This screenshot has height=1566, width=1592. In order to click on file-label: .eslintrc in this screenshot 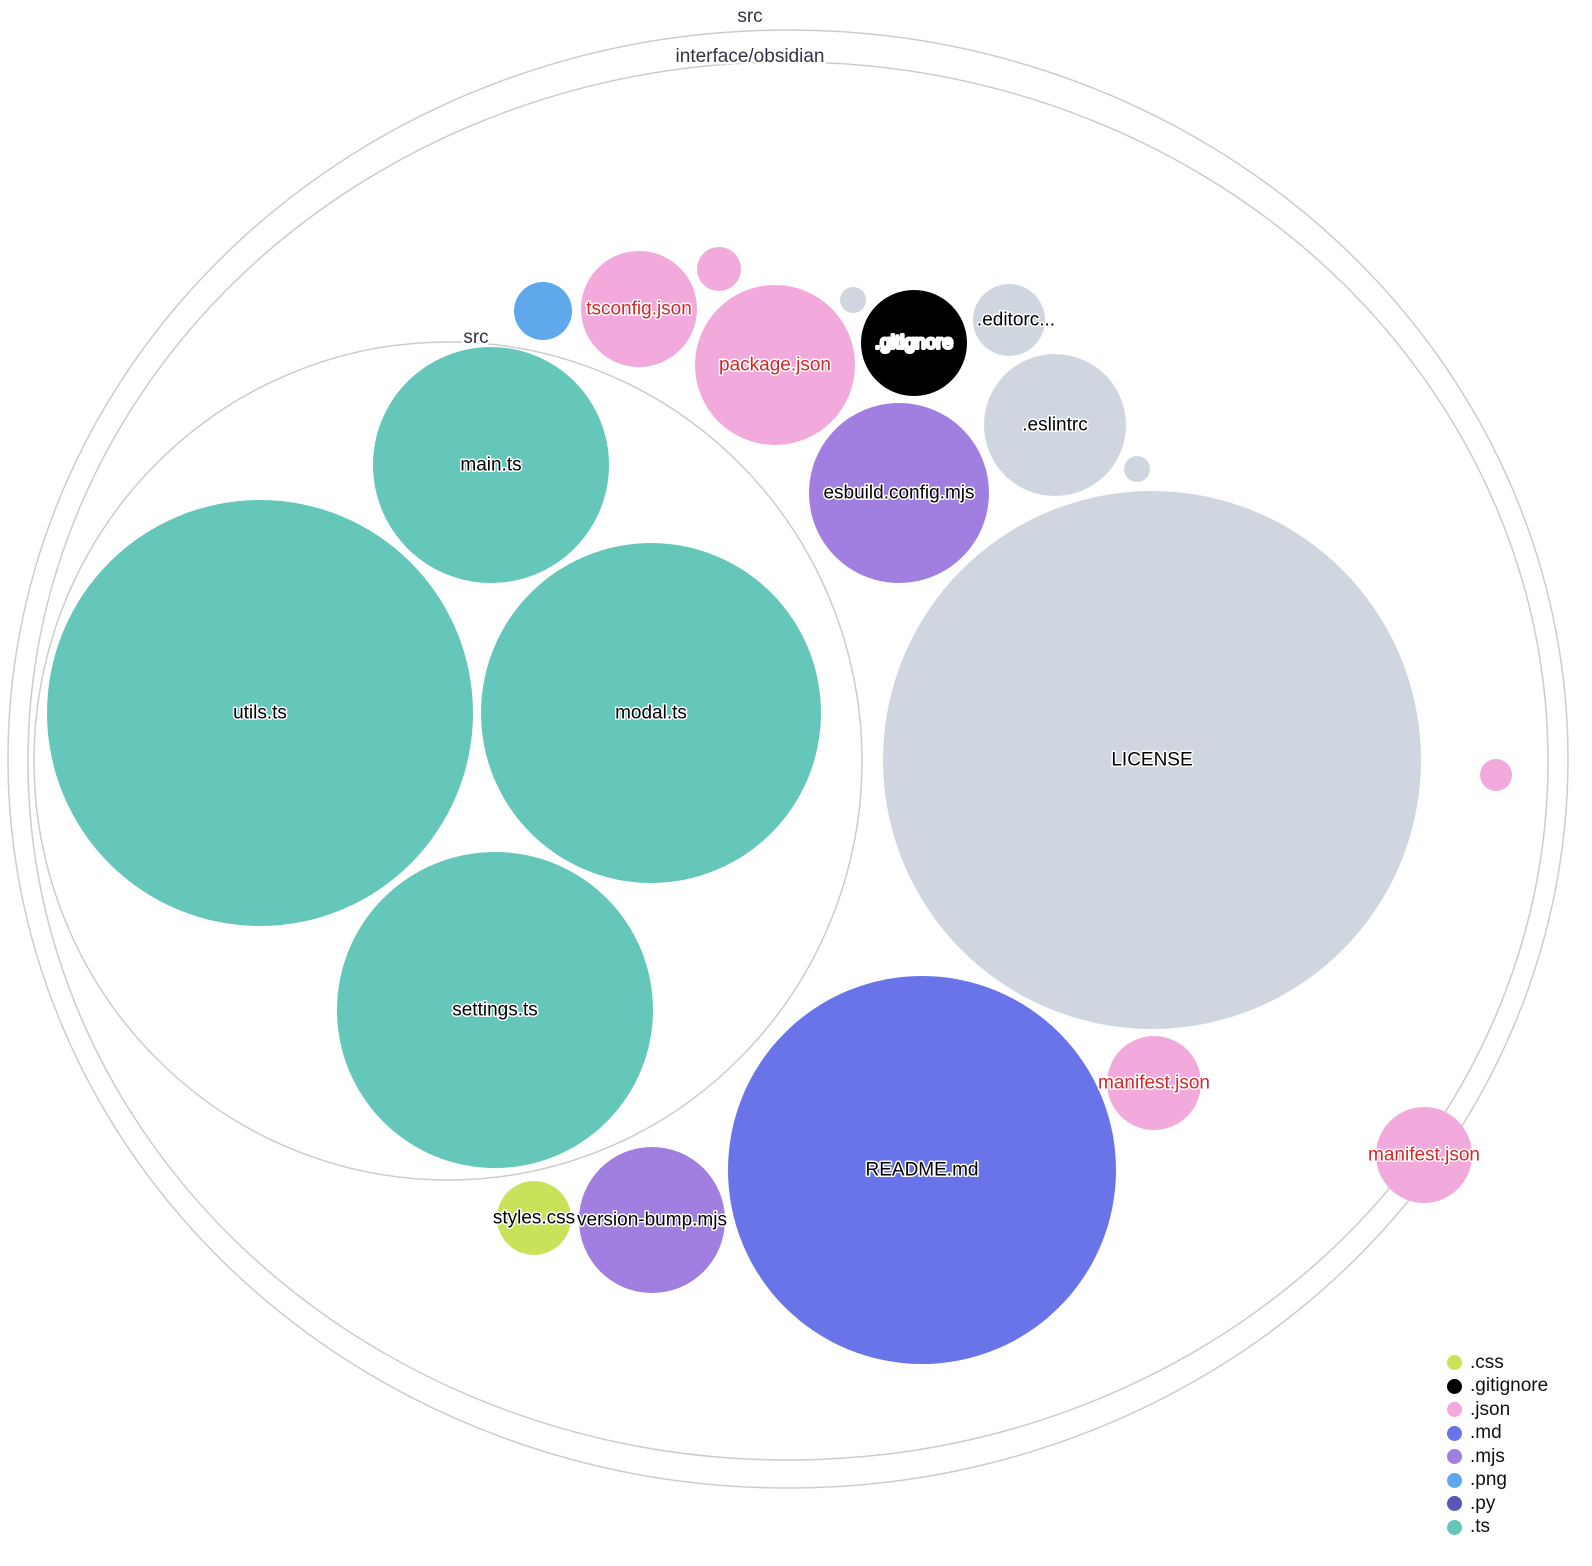, I will do `click(1054, 425)`.